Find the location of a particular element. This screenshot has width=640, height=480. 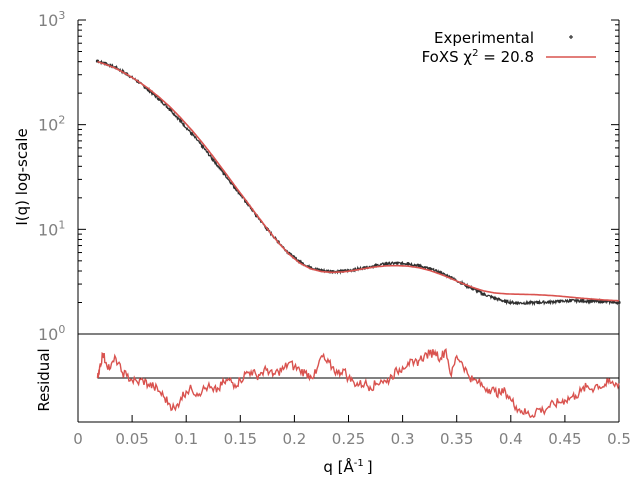

main-y-tick-label: 10¹ is located at coordinates (51, 228).